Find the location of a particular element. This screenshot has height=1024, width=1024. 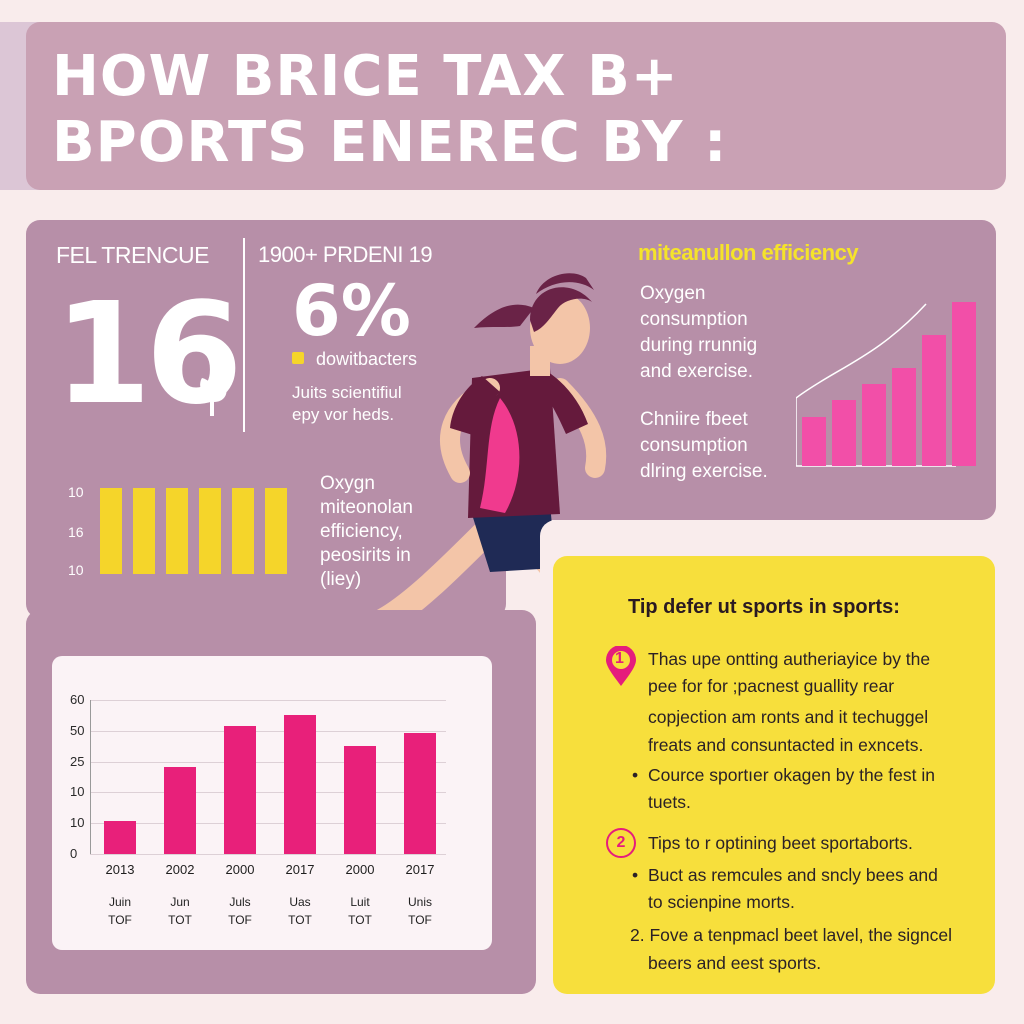

efficiency-curve is located at coordinates (876, 385).